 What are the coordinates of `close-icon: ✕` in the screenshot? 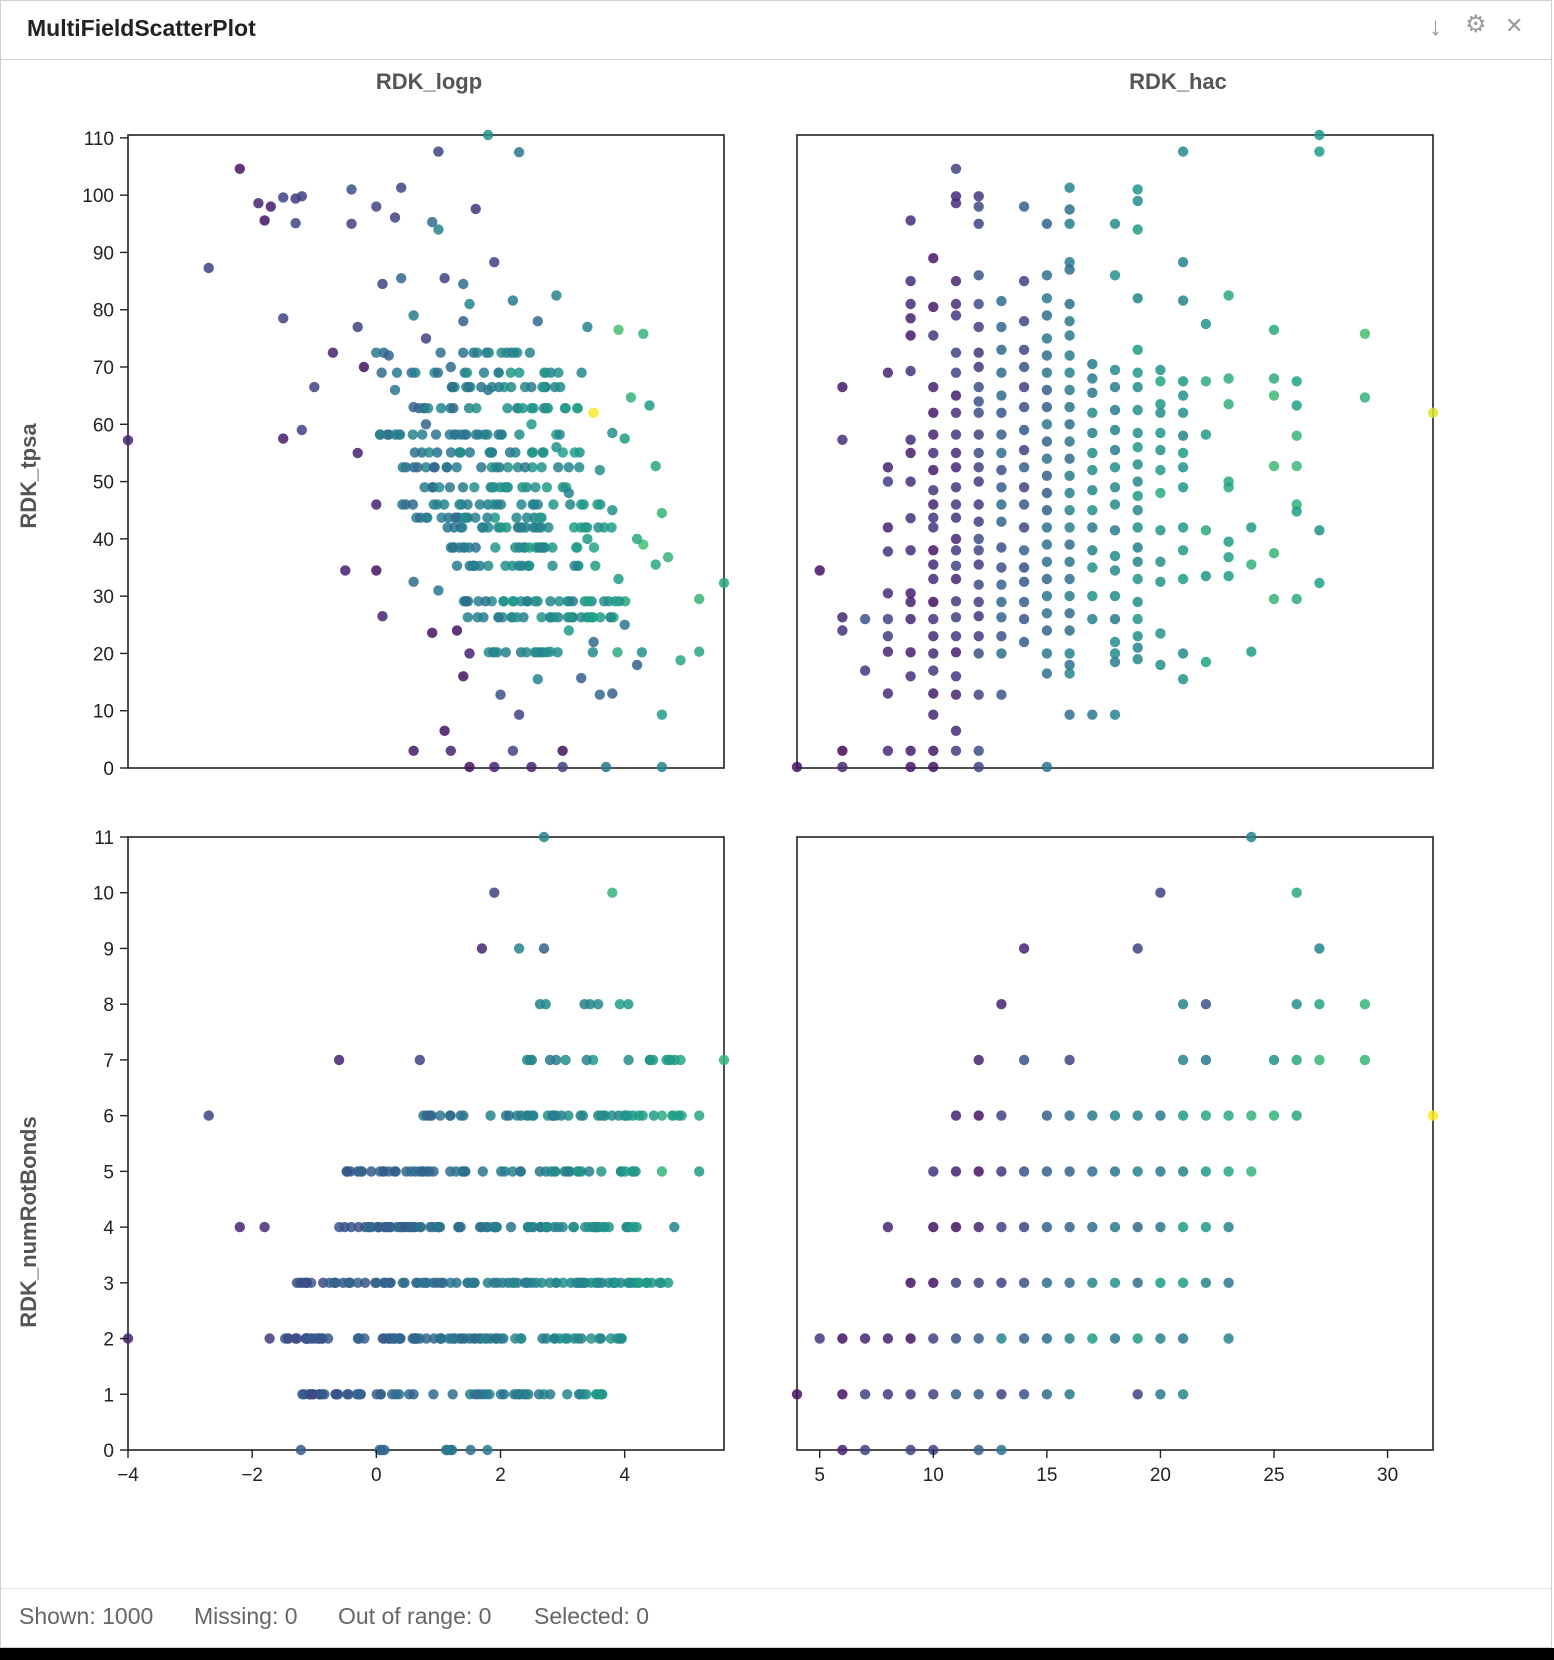 It's located at (1514, 25).